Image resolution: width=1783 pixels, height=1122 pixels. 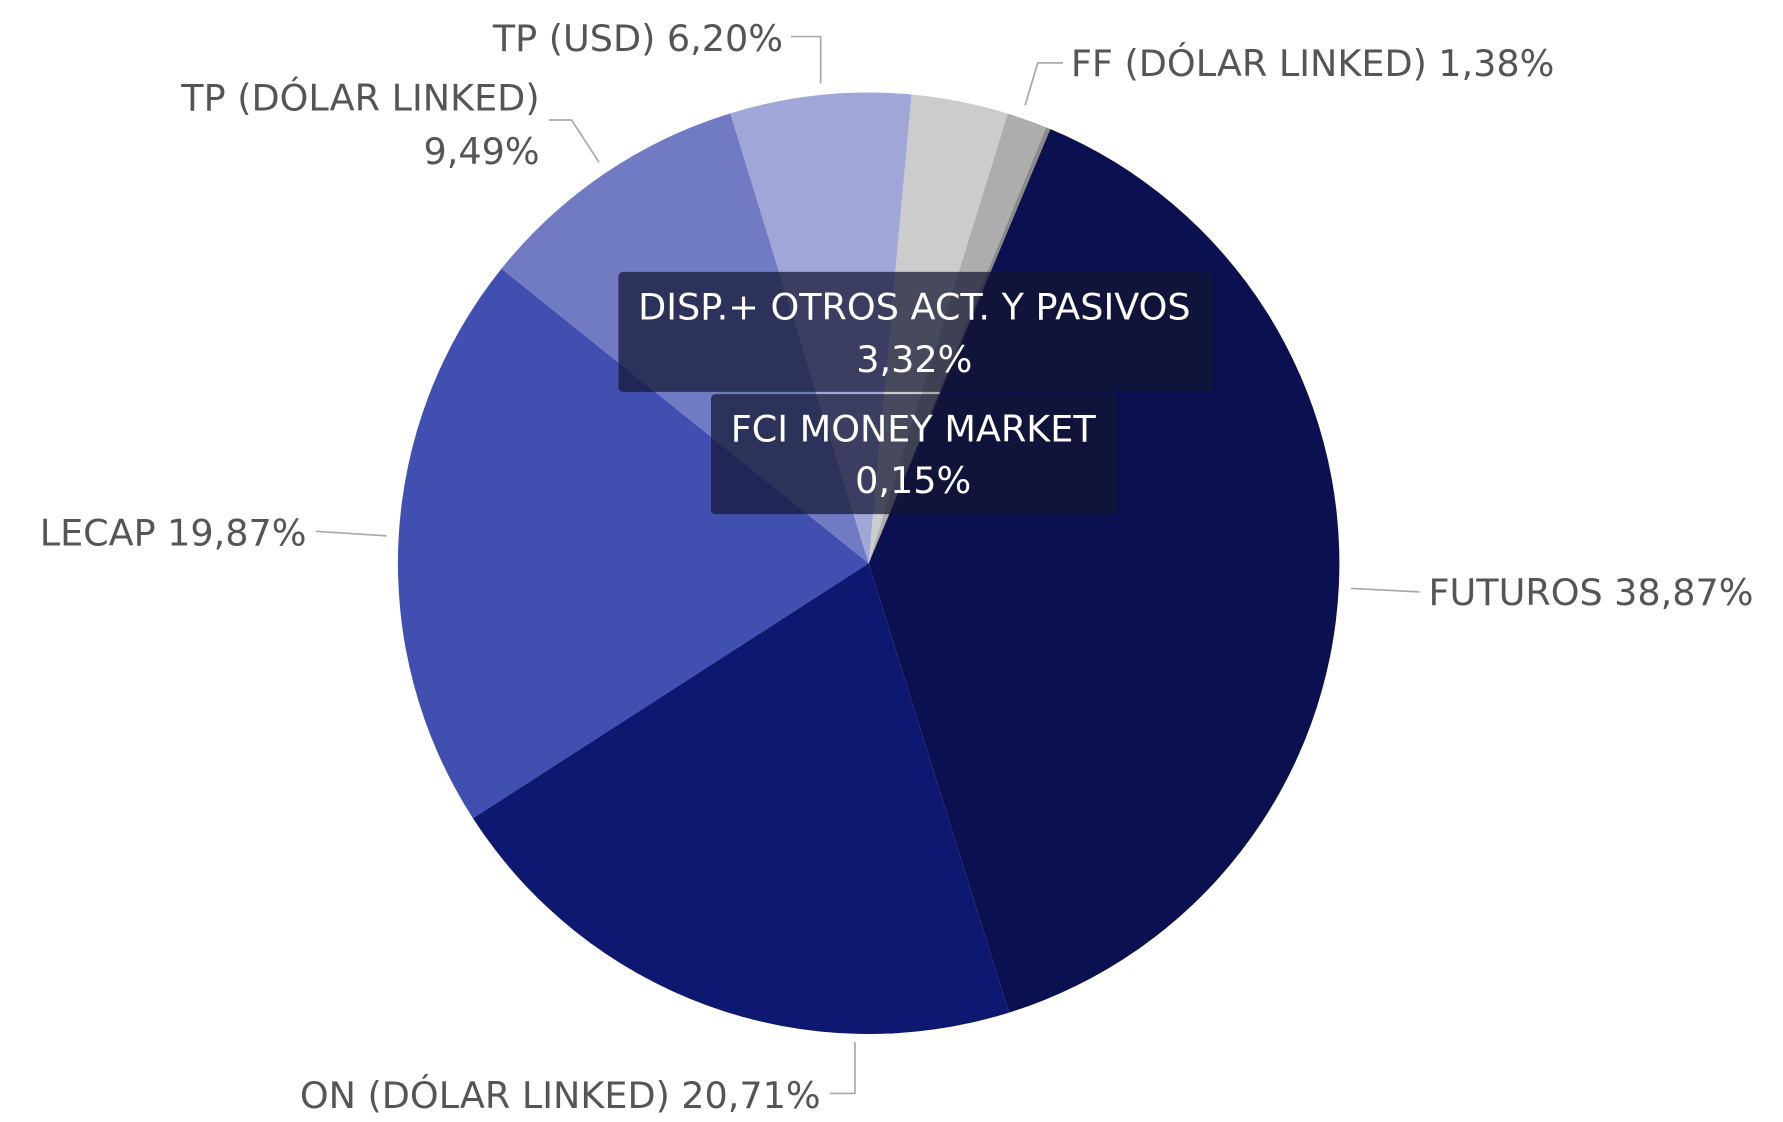 I want to click on slice-label: FF (DÓLAR LINKED) 1,38%, so click(x=1313, y=63).